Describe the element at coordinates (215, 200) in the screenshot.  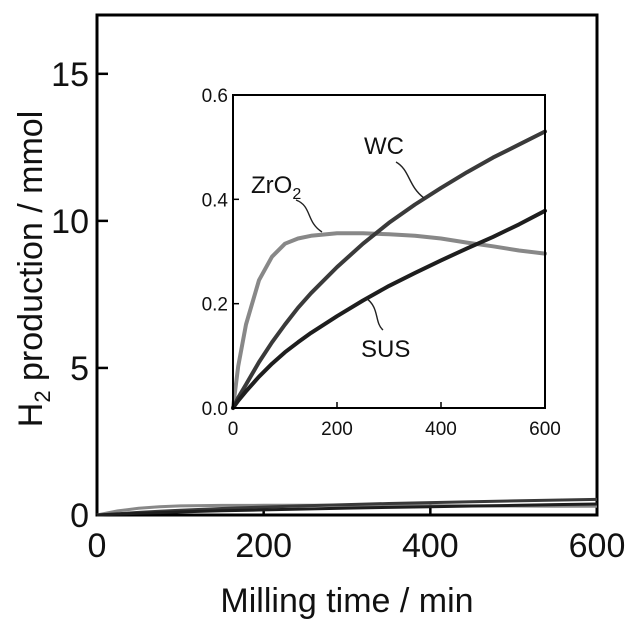
I see `inset-y-tick-label-2: 0.4` at that location.